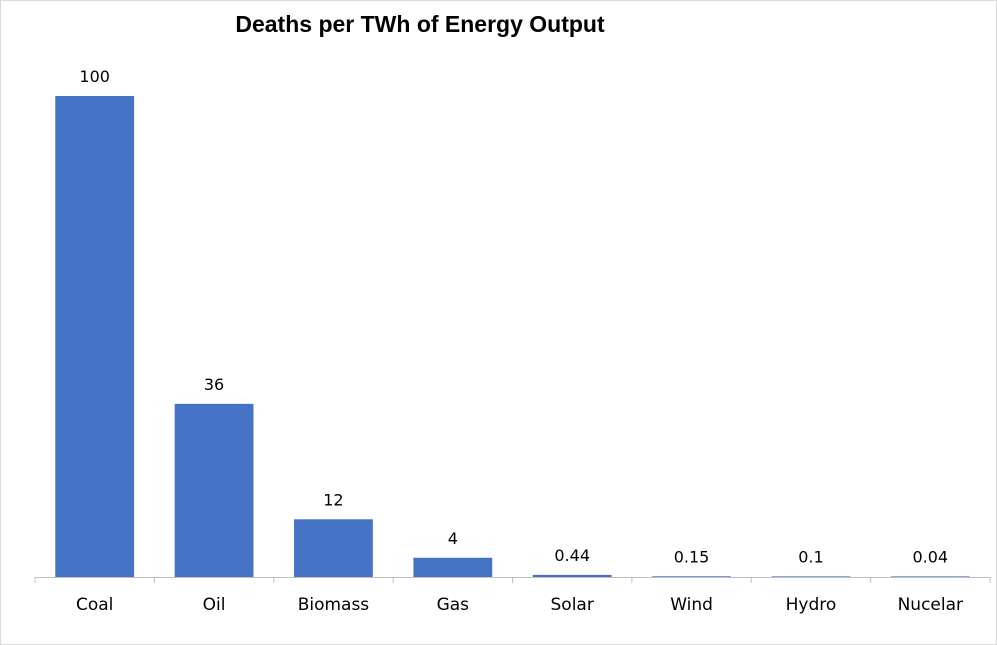 This screenshot has height=645, width=997. Describe the element at coordinates (453, 605) in the screenshot. I see `tick-label-gas: Gas` at that location.